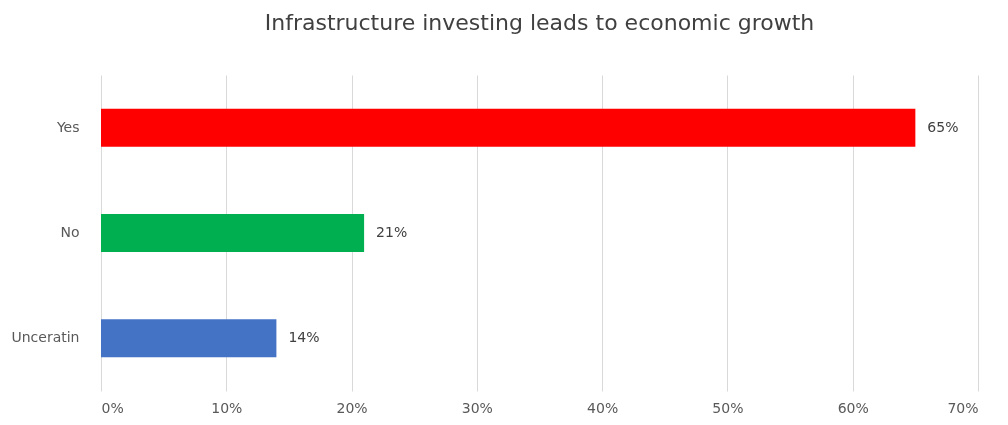 This screenshot has height=425, width=1008. I want to click on y-tick-label: Unceratin, so click(45, 337).